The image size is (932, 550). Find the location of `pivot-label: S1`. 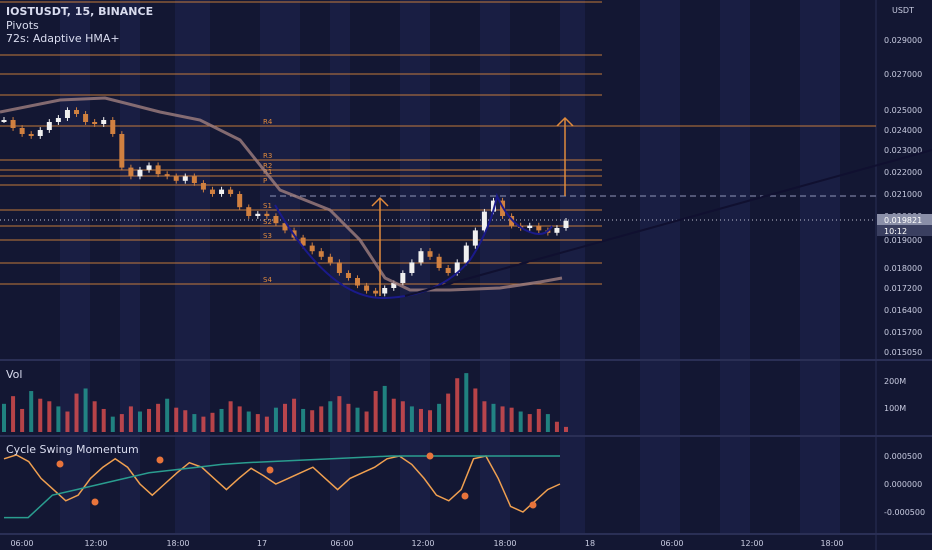

pivot-label: S1 is located at coordinates (267, 206).